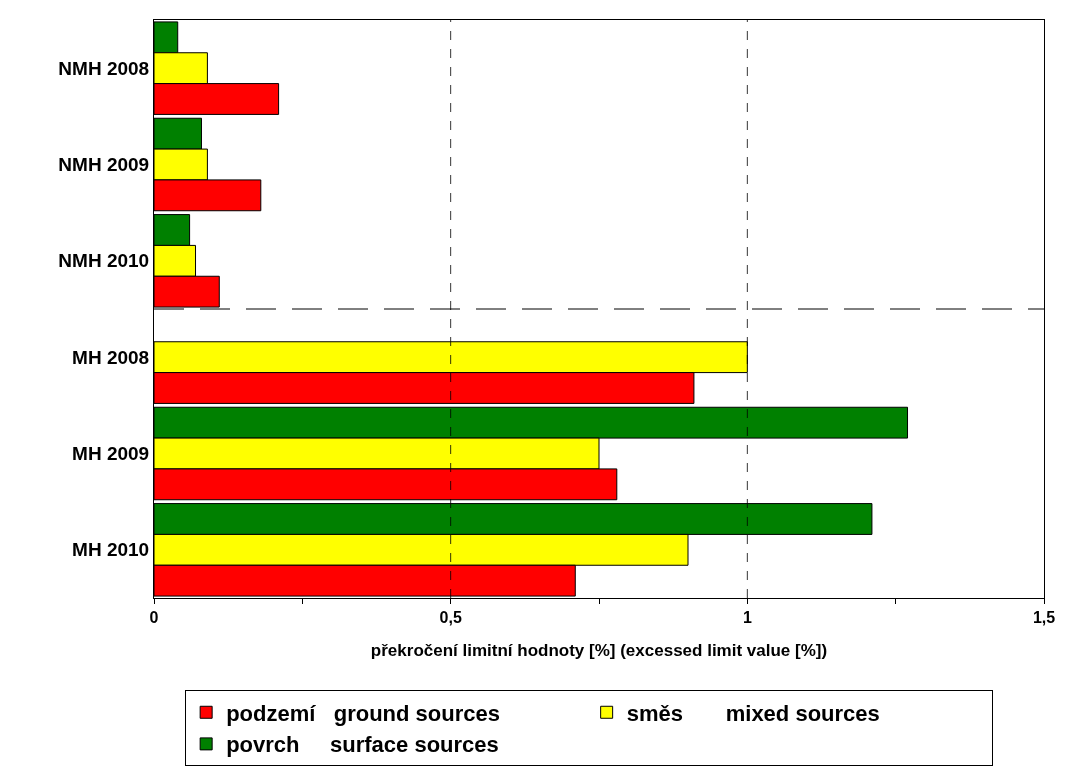 The image size is (1082, 778). I want to click on y-tick-label: NMH 2009, so click(104, 165).